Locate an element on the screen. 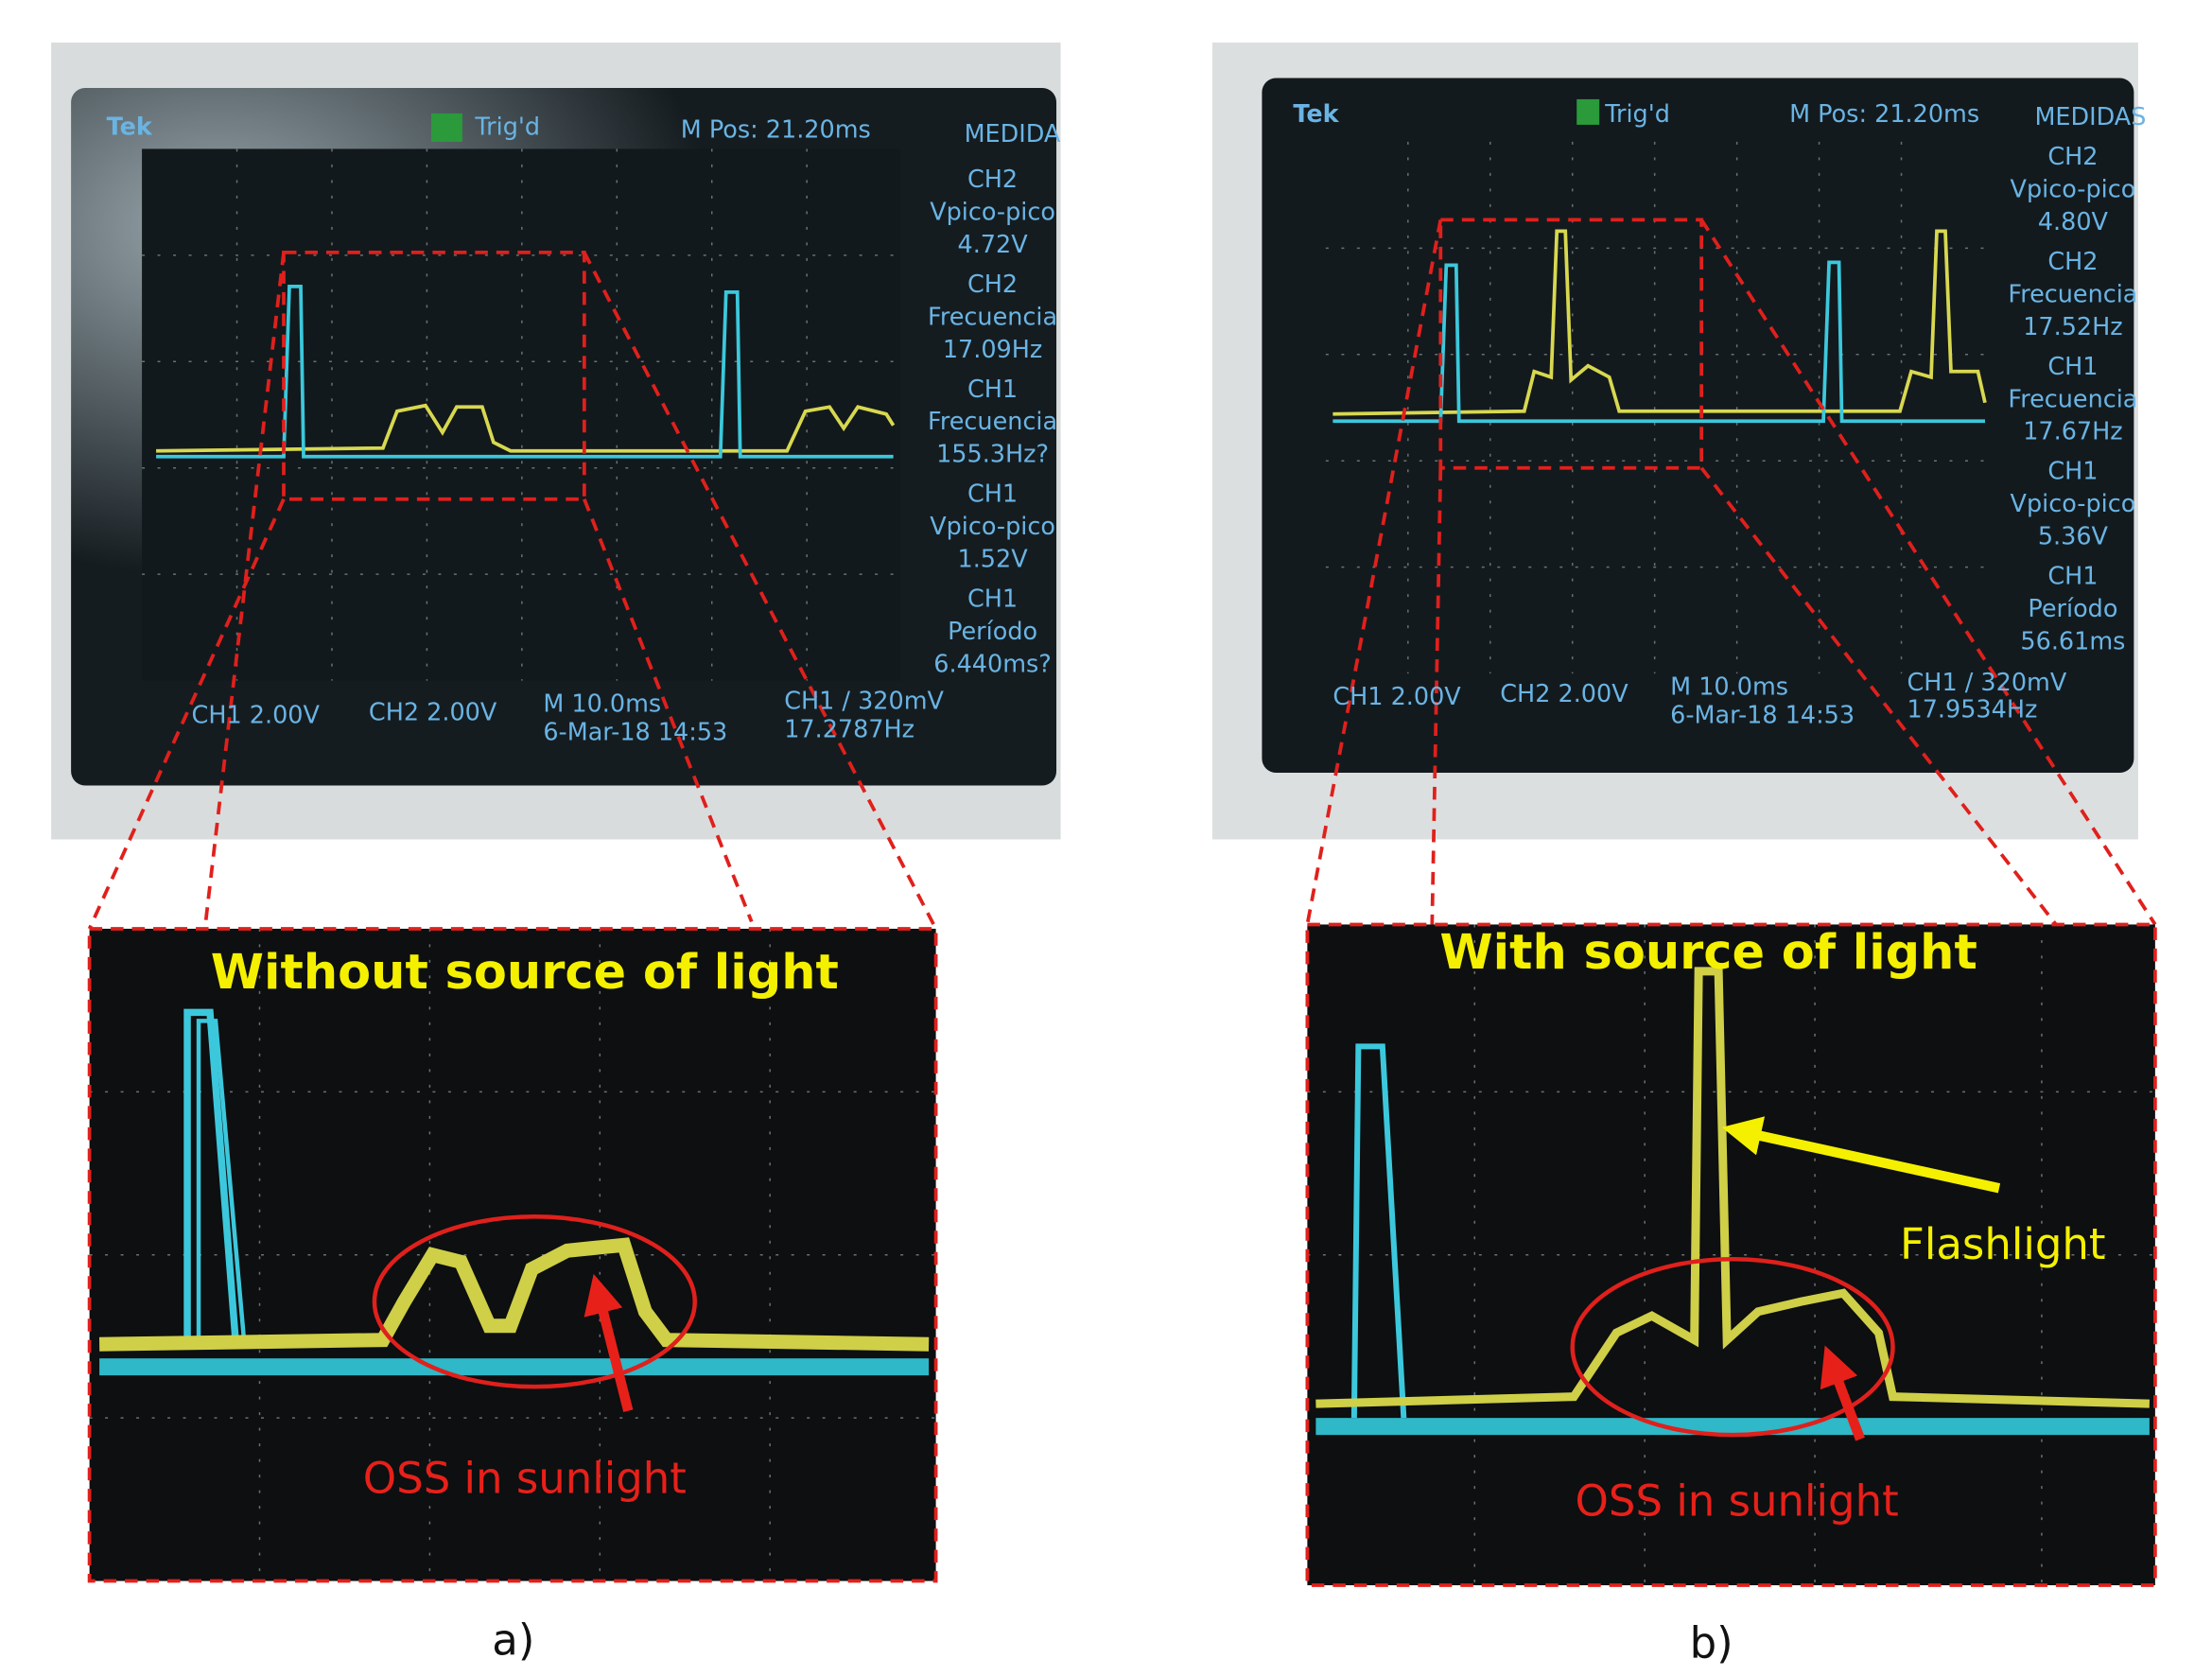  measurement-reading: 56.61ms is located at coordinates (2072, 642).